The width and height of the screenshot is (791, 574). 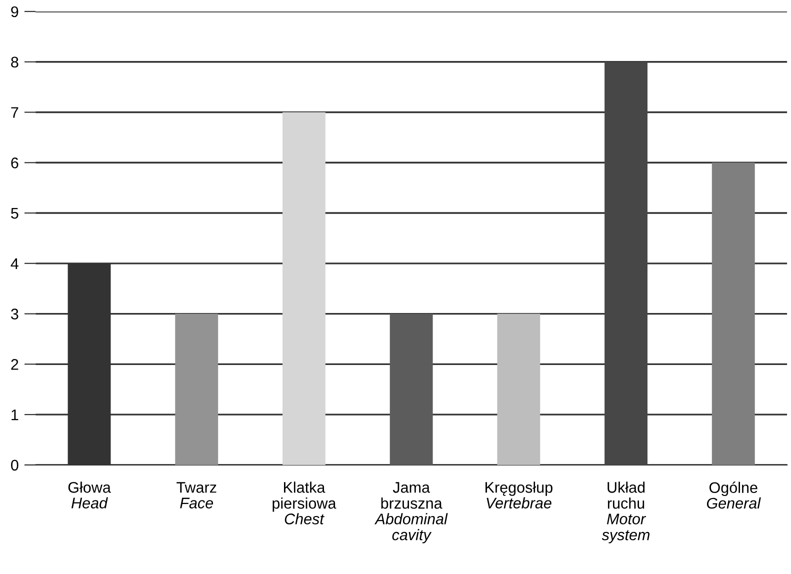 I want to click on x-tick-label: Twarz Face, so click(x=196, y=495).